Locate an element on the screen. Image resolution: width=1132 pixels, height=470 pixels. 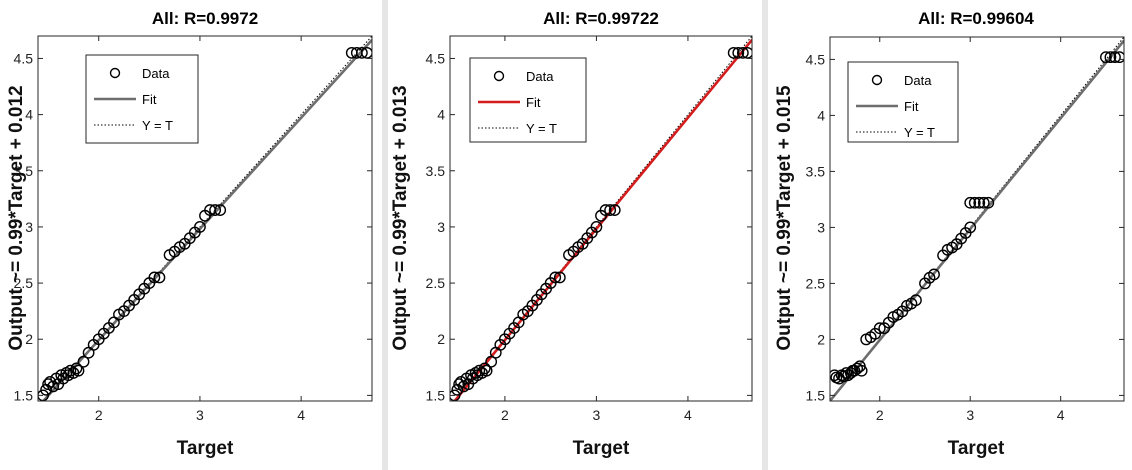
legend-label: Data is located at coordinates (156, 73).